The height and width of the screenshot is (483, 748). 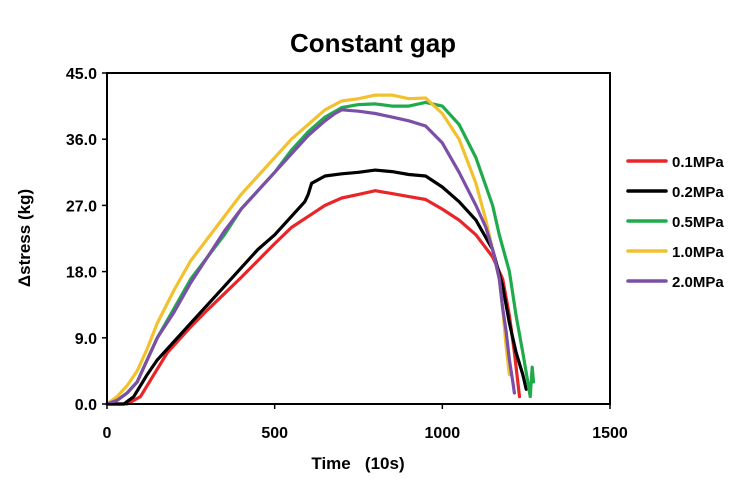 I want to click on legend-label: 0.5MPa, so click(x=698, y=222).